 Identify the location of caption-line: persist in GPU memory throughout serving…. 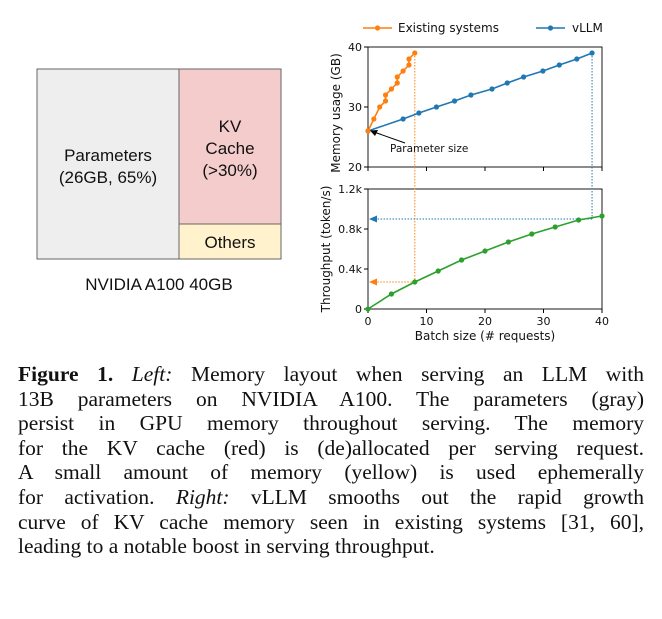
(331, 423).